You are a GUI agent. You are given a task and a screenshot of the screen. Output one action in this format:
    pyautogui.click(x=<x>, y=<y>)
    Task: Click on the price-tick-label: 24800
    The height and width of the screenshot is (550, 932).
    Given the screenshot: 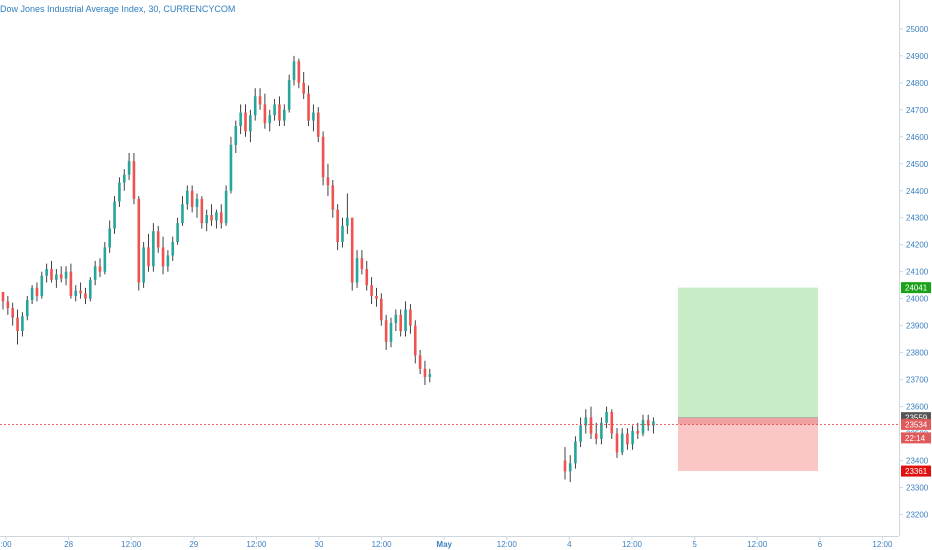 What is the action you would take?
    pyautogui.click(x=917, y=83)
    